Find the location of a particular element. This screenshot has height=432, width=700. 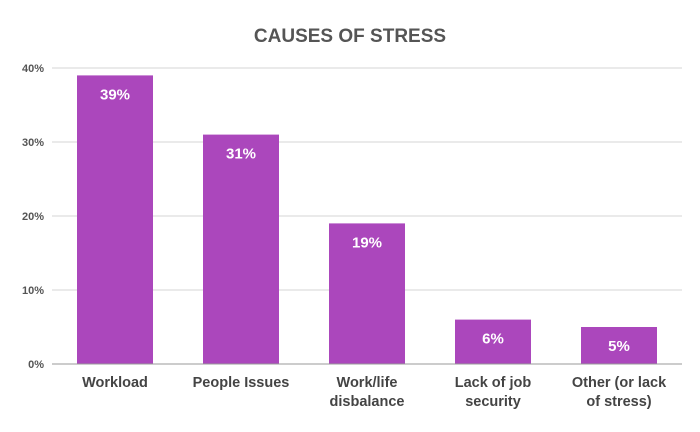

data-label: 19% is located at coordinates (367, 242).